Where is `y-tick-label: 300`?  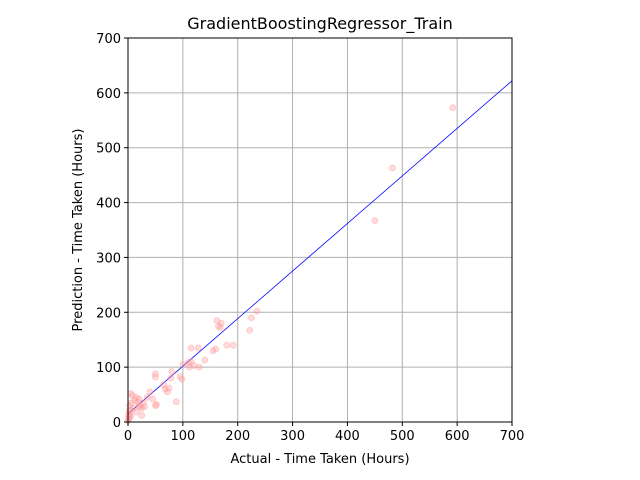
y-tick-label: 300 is located at coordinates (108, 258).